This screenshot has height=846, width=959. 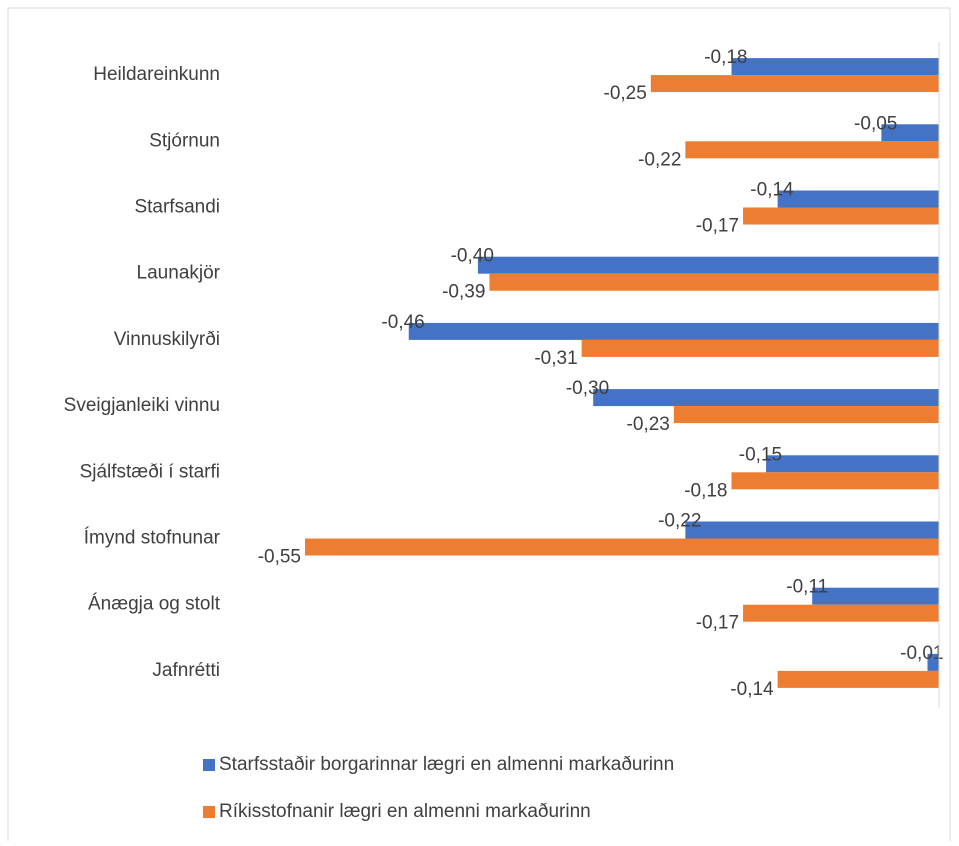 What do you see at coordinates (167, 339) in the screenshot?
I see `y-tick-label: Vinnuskilyrði` at bounding box center [167, 339].